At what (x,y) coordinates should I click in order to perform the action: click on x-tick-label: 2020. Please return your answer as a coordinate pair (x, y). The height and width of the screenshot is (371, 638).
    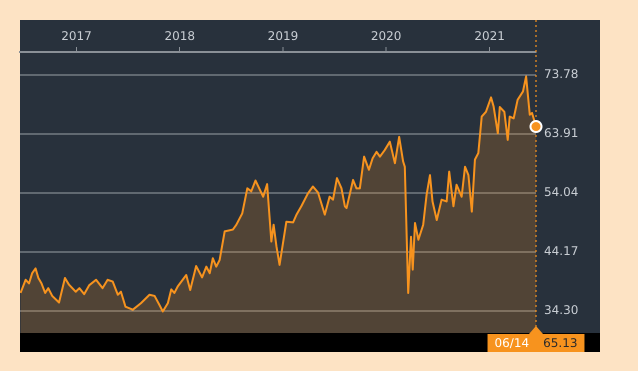
    Looking at the image, I should click on (386, 35).